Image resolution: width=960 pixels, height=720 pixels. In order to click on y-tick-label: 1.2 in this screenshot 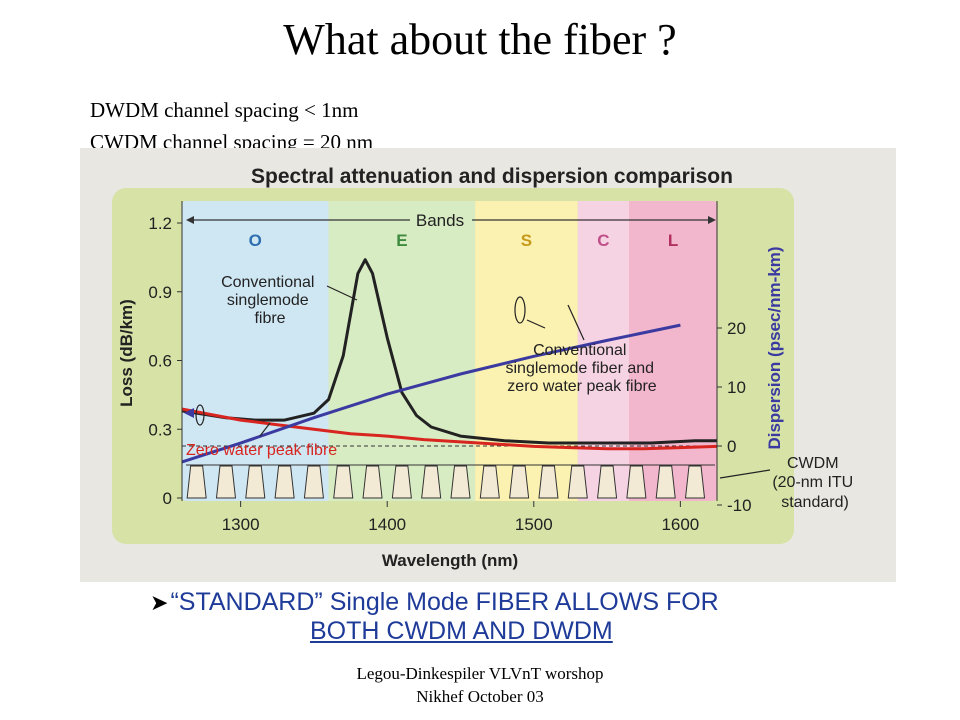, I will do `click(160, 223)`.